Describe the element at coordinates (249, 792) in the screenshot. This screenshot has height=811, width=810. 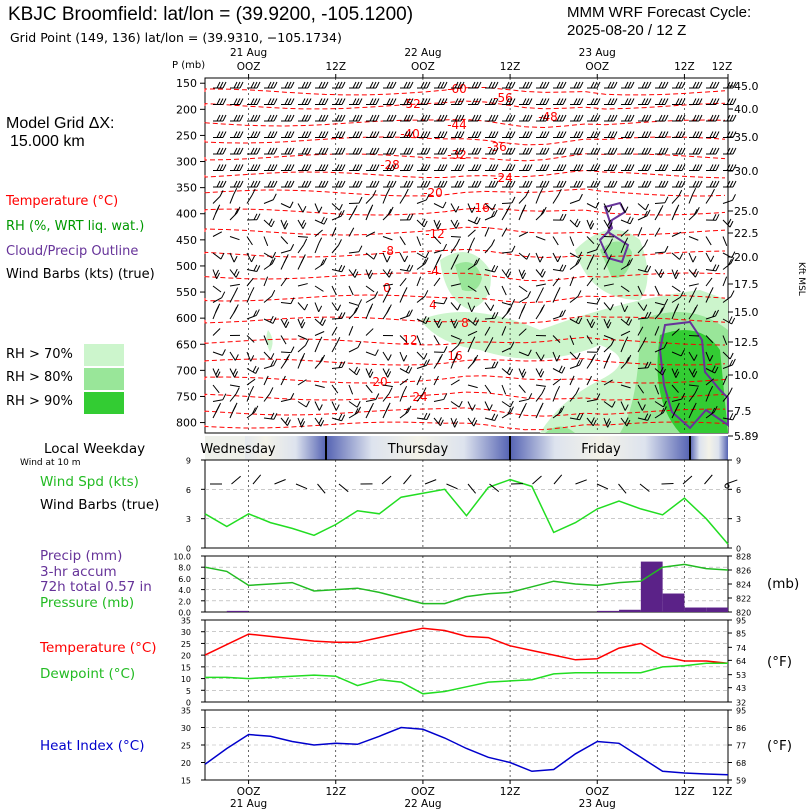
I see `bottom-time-label: OOZ` at that location.